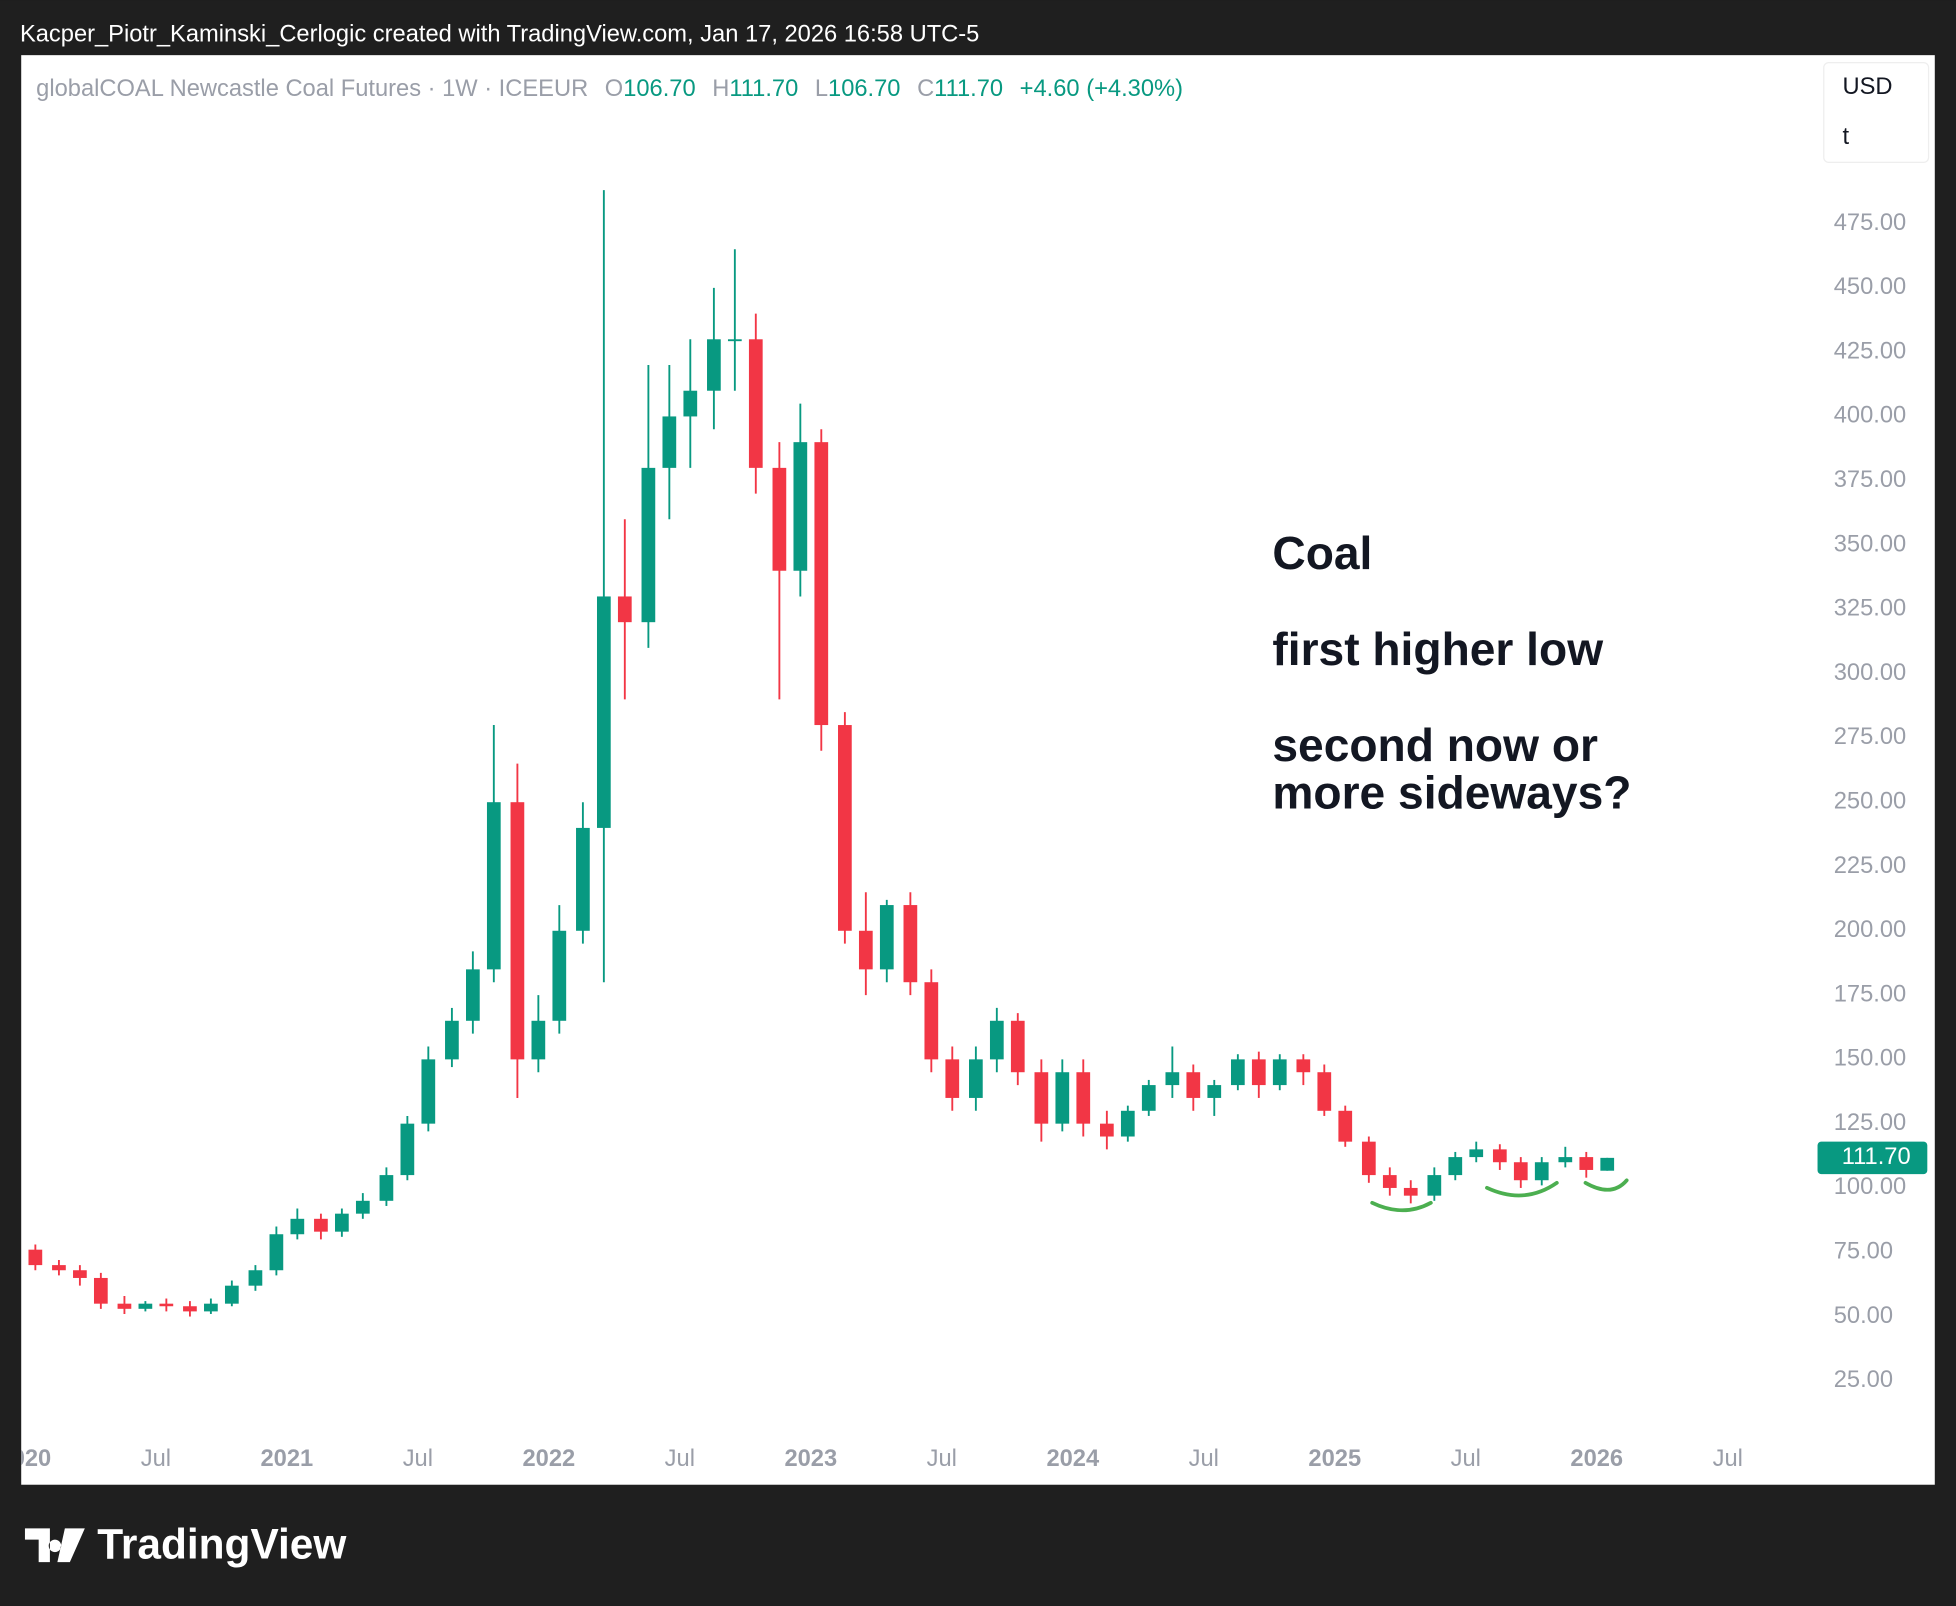  Describe the element at coordinates (1867, 87) in the screenshot. I see `currency: USD` at that location.